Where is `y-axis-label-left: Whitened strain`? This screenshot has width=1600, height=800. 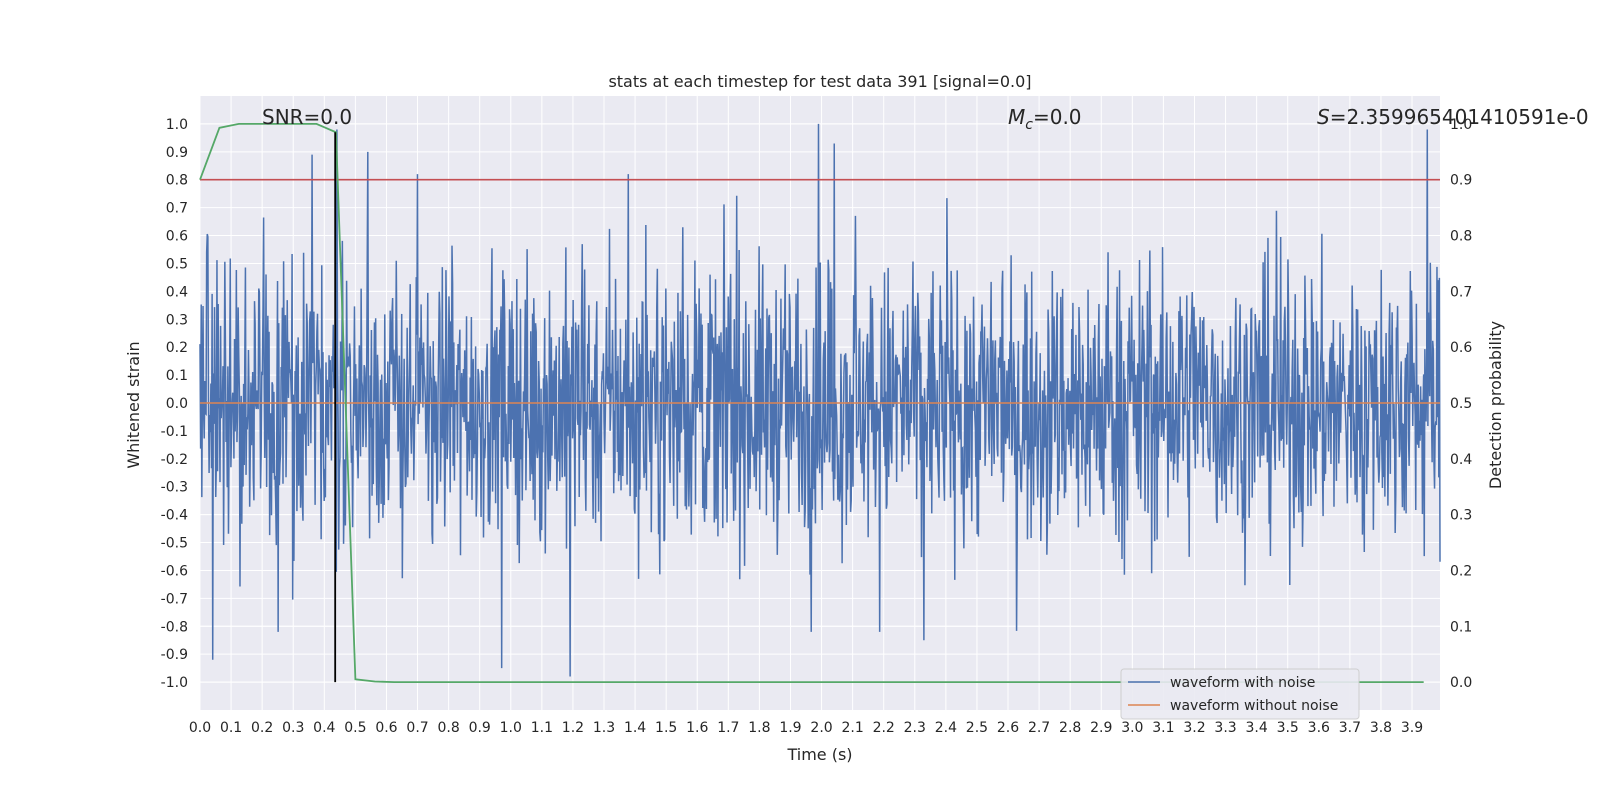 y-axis-label-left: Whitened strain is located at coordinates (133, 404).